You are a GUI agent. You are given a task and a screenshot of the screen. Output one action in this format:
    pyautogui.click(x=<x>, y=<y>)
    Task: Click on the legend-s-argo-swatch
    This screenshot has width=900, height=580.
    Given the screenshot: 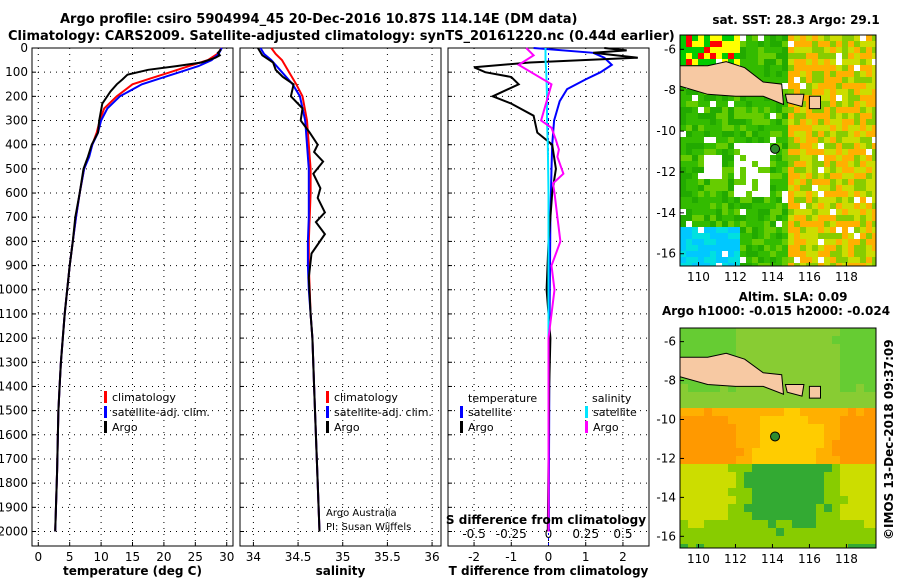 What is the action you would take?
    pyautogui.click(x=586, y=427)
    